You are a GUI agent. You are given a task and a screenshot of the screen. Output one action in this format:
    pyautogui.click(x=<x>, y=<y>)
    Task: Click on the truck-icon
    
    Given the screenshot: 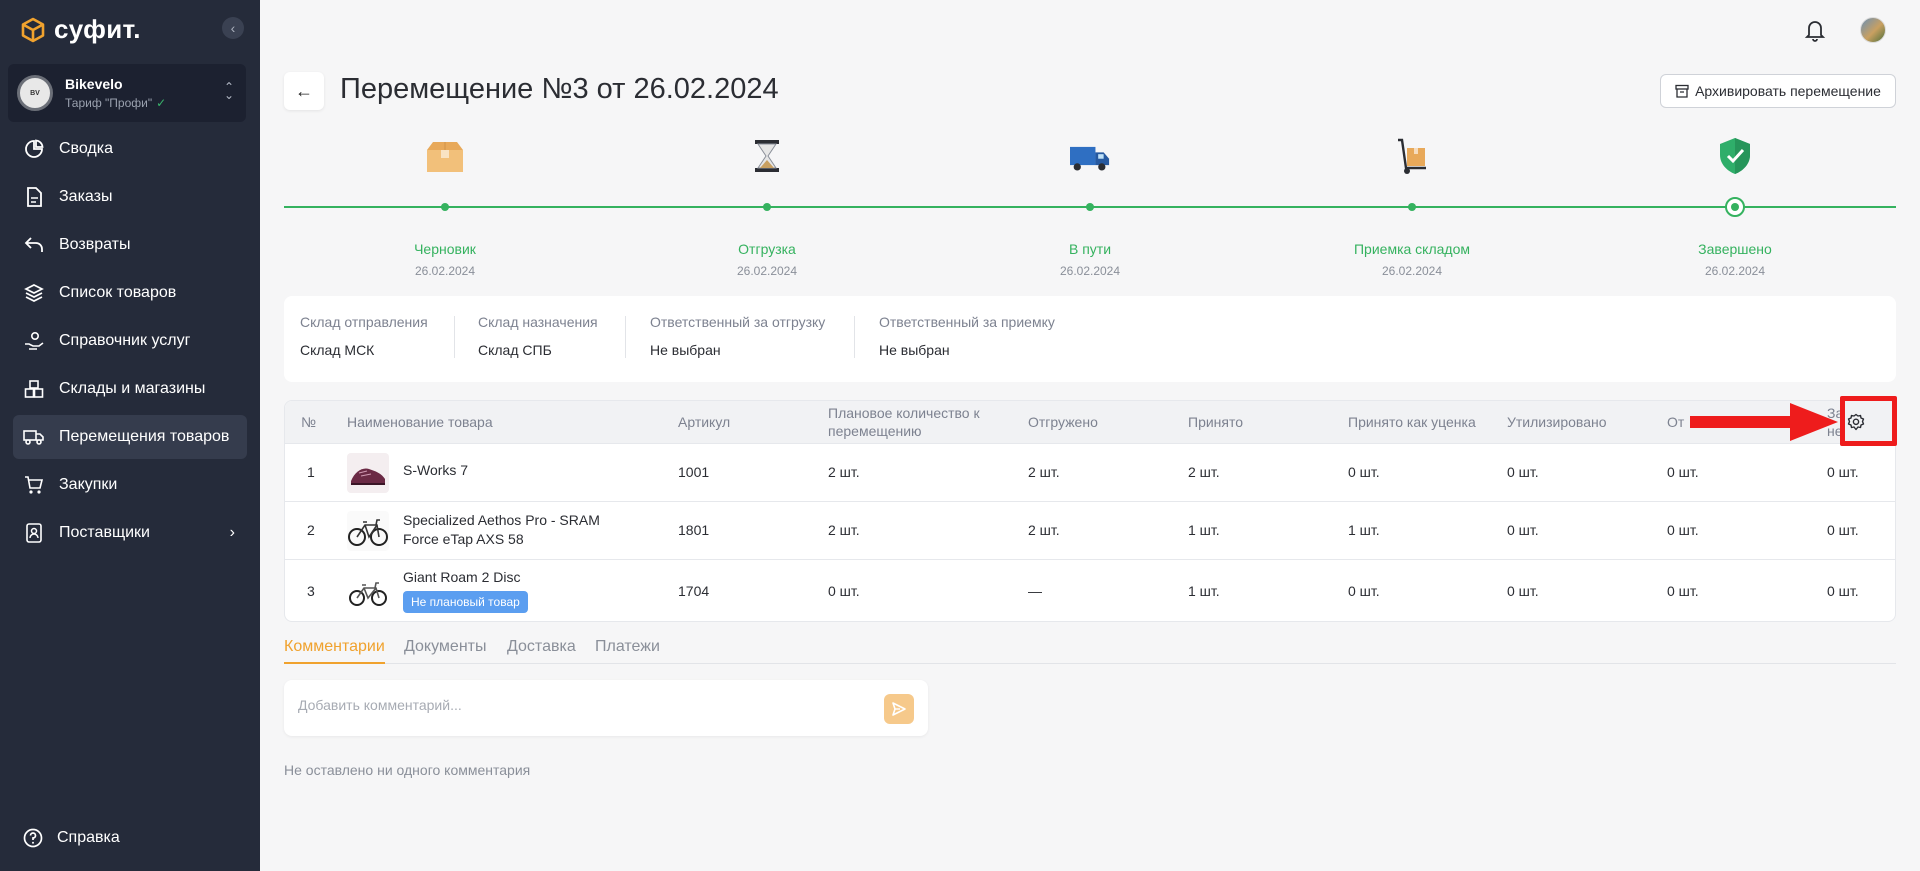 What is the action you would take?
    pyautogui.click(x=34, y=437)
    